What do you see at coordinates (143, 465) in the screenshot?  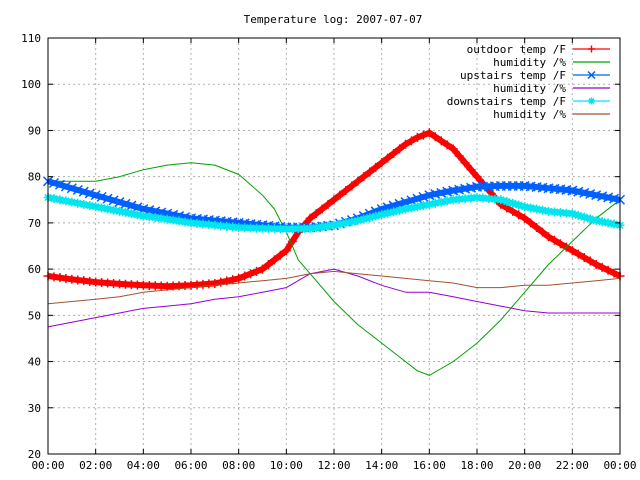 I see `x-tick-label: 04:00` at bounding box center [143, 465].